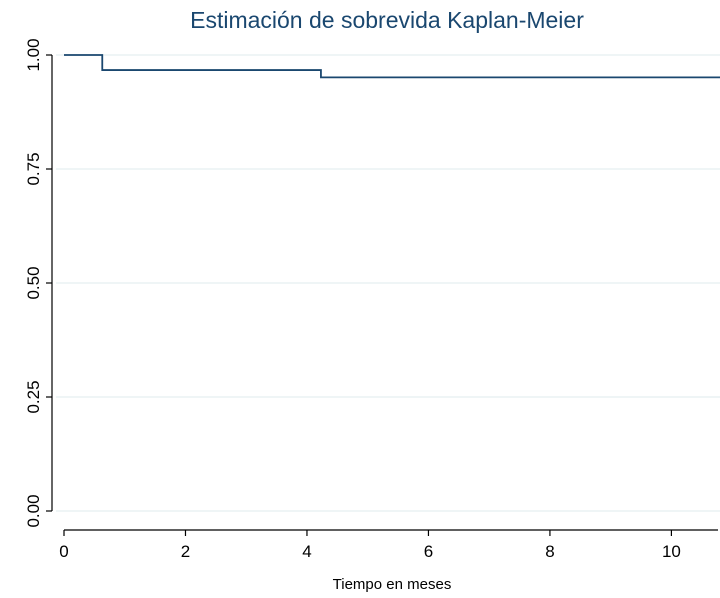  I want to click on x-tick-label-1: 2, so click(185, 551).